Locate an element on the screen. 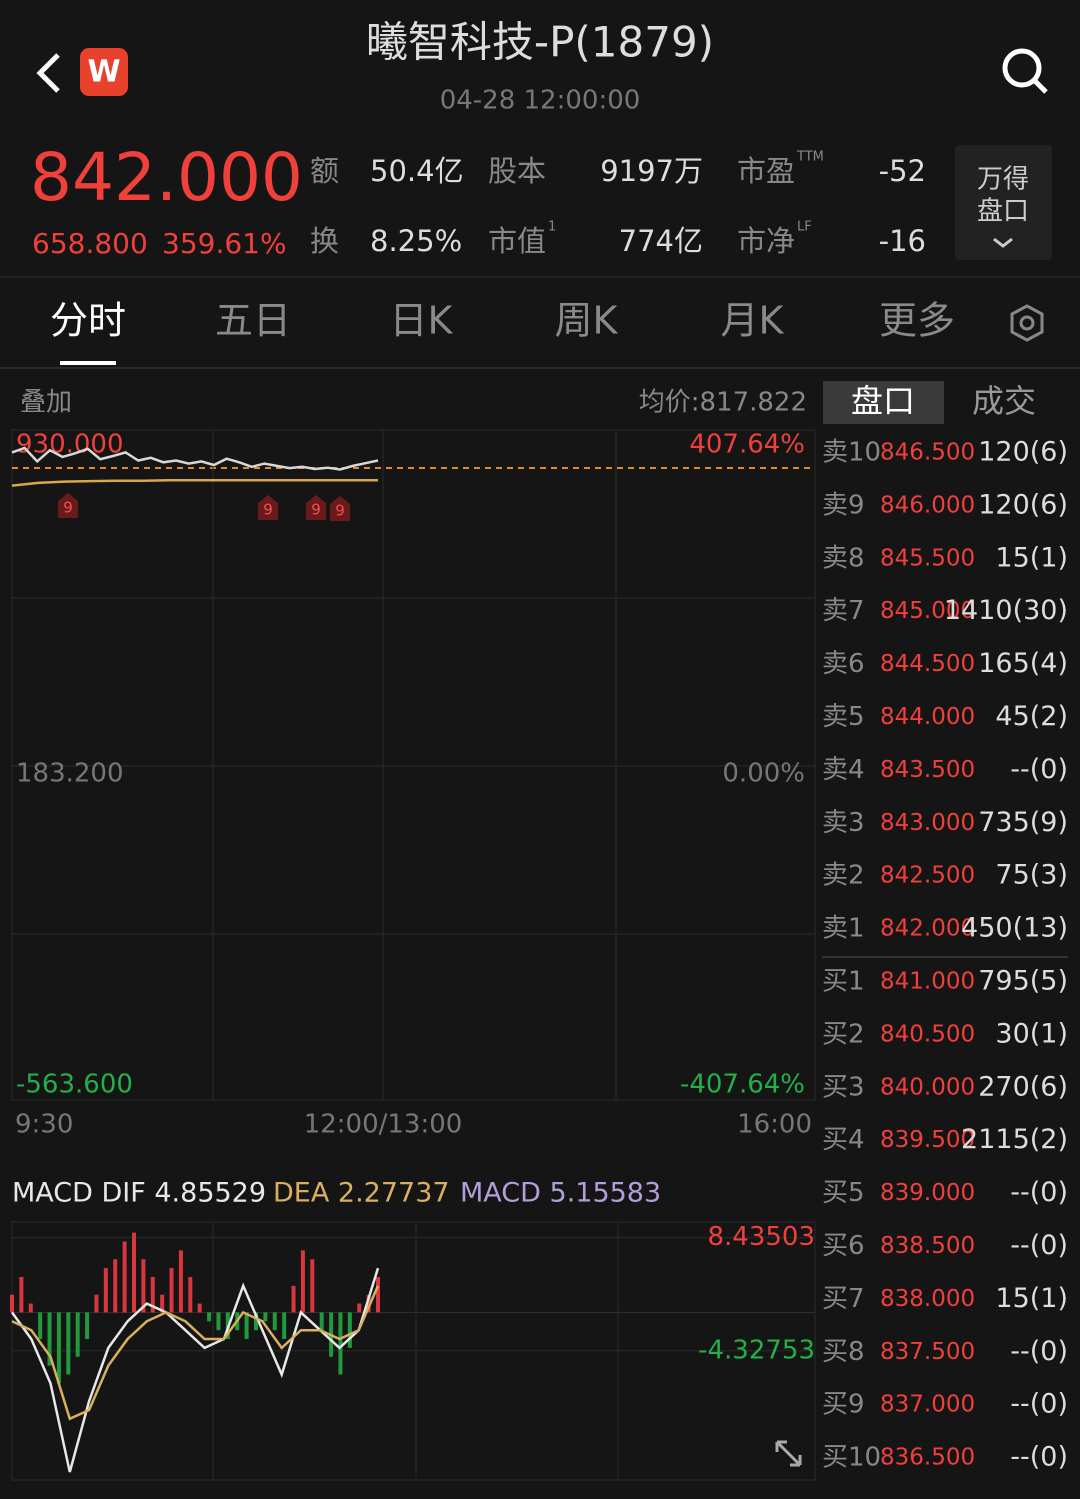 This screenshot has width=1080, height=1499. tab: 月K is located at coordinates (753, 321).